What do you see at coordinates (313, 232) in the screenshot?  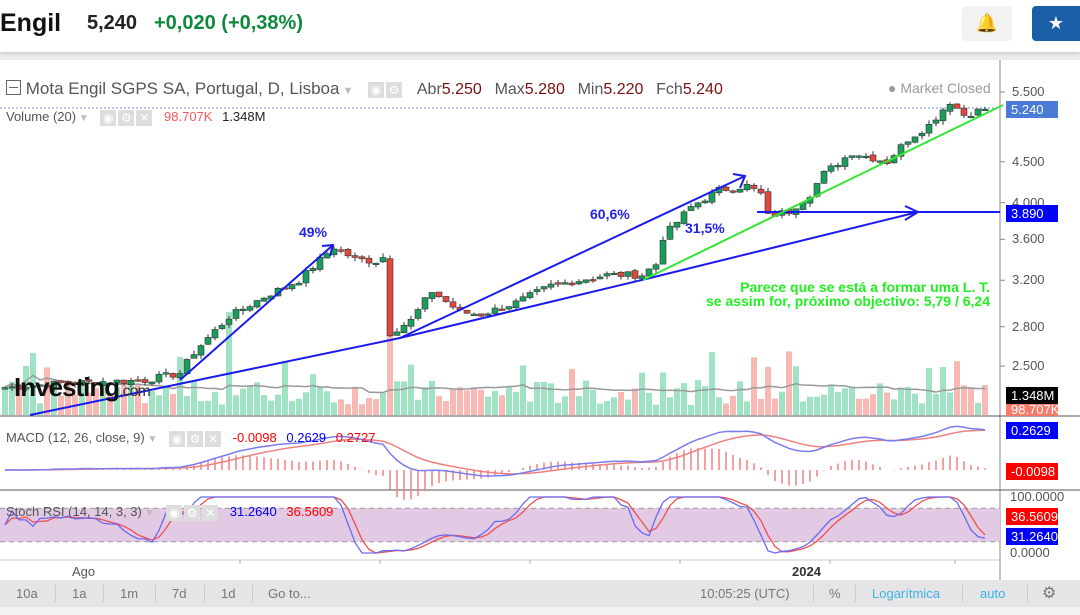 I see `annotation-49: 49%` at bounding box center [313, 232].